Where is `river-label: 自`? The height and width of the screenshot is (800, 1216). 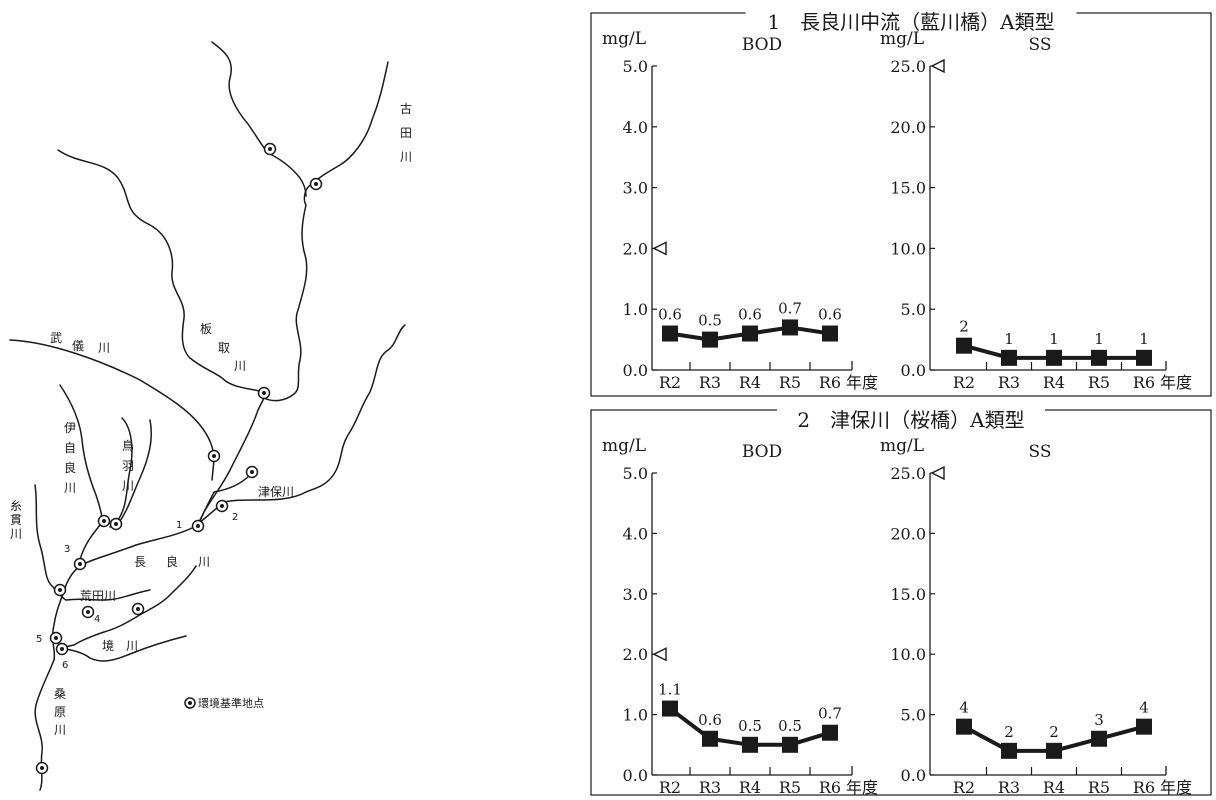
river-label: 自 is located at coordinates (70, 448).